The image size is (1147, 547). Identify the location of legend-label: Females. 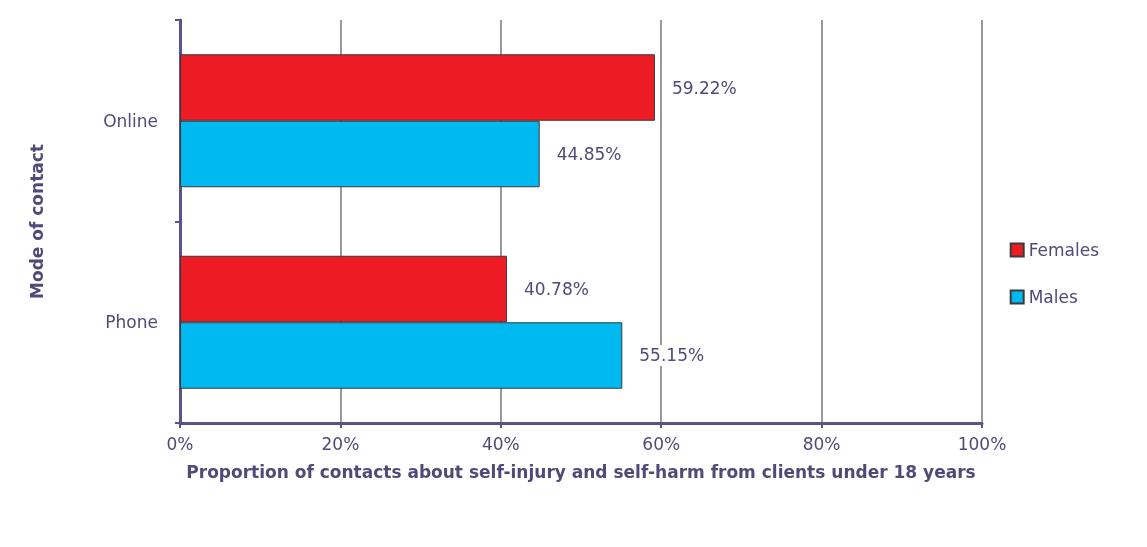
(1064, 250).